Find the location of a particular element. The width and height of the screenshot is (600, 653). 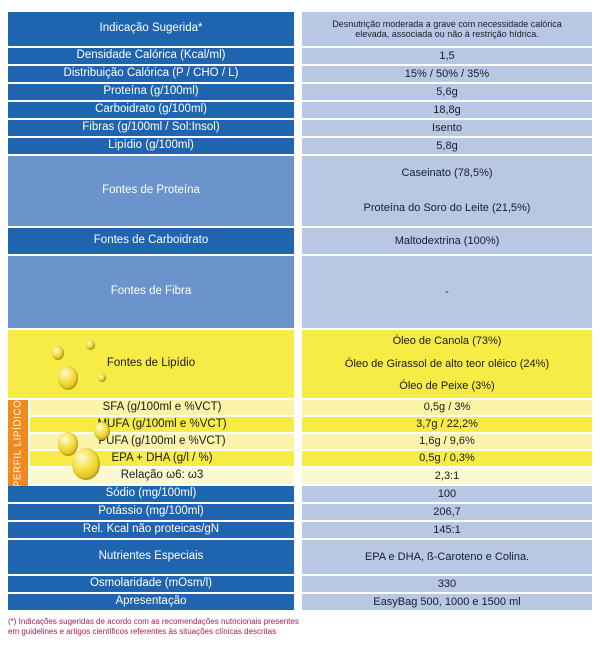

row-label: Lipídio (g/100ml) is located at coordinates (153, 147).